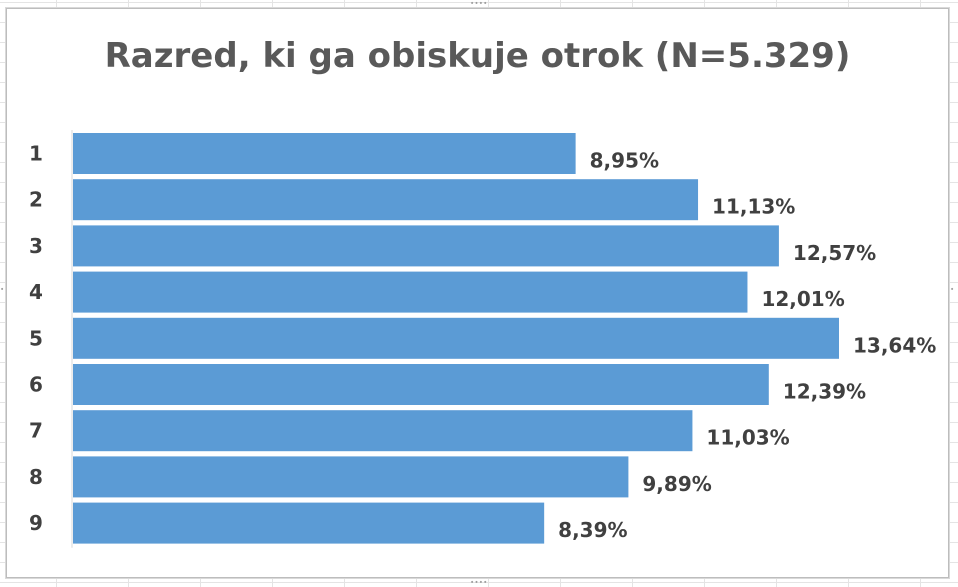  What do you see at coordinates (477, 56) in the screenshot?
I see `chart-title: Razred, ki ga obiskuje otrok (N=5.329)` at bounding box center [477, 56].